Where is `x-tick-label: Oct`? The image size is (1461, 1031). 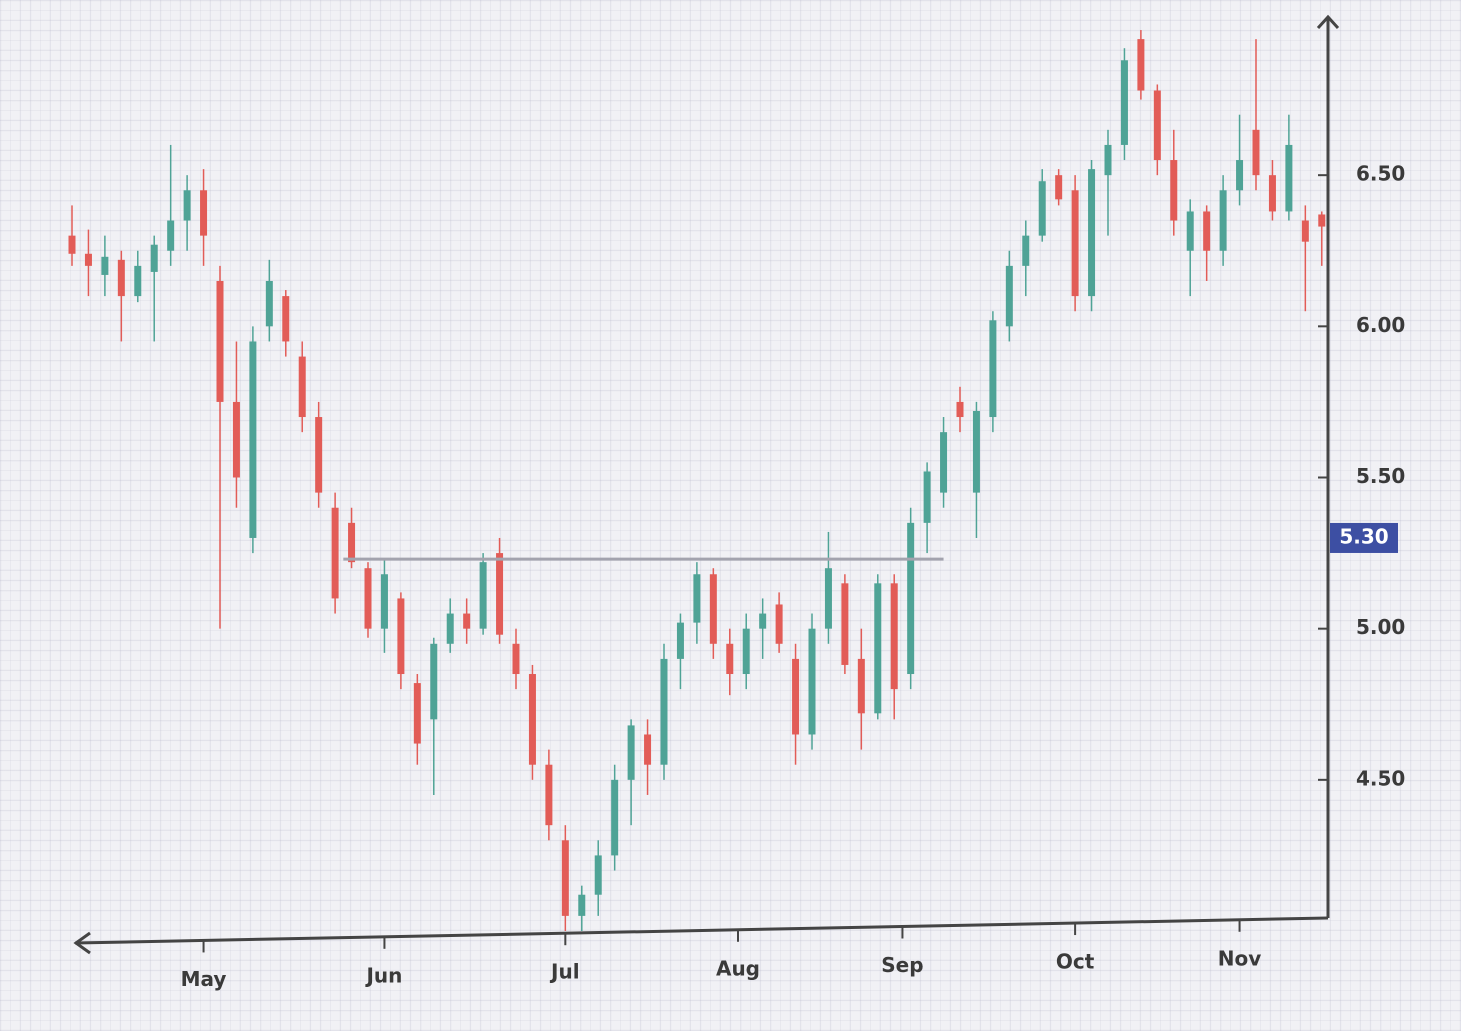 x-tick-label: Oct is located at coordinates (1075, 962).